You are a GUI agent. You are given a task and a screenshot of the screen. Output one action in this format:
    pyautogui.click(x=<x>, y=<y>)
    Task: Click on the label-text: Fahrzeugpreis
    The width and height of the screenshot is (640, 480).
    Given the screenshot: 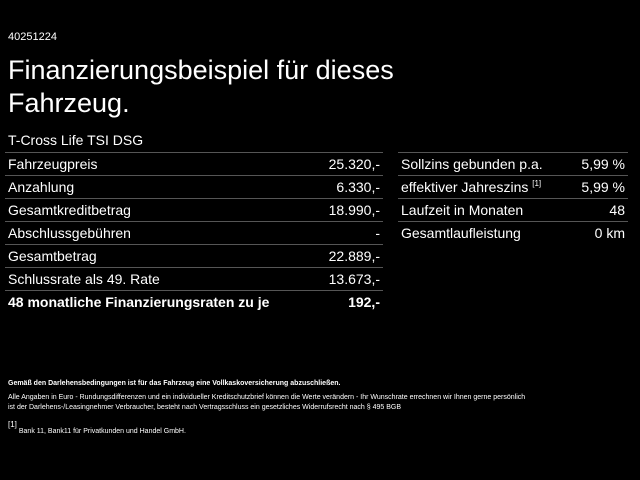 What is the action you would take?
    pyautogui.click(x=53, y=164)
    